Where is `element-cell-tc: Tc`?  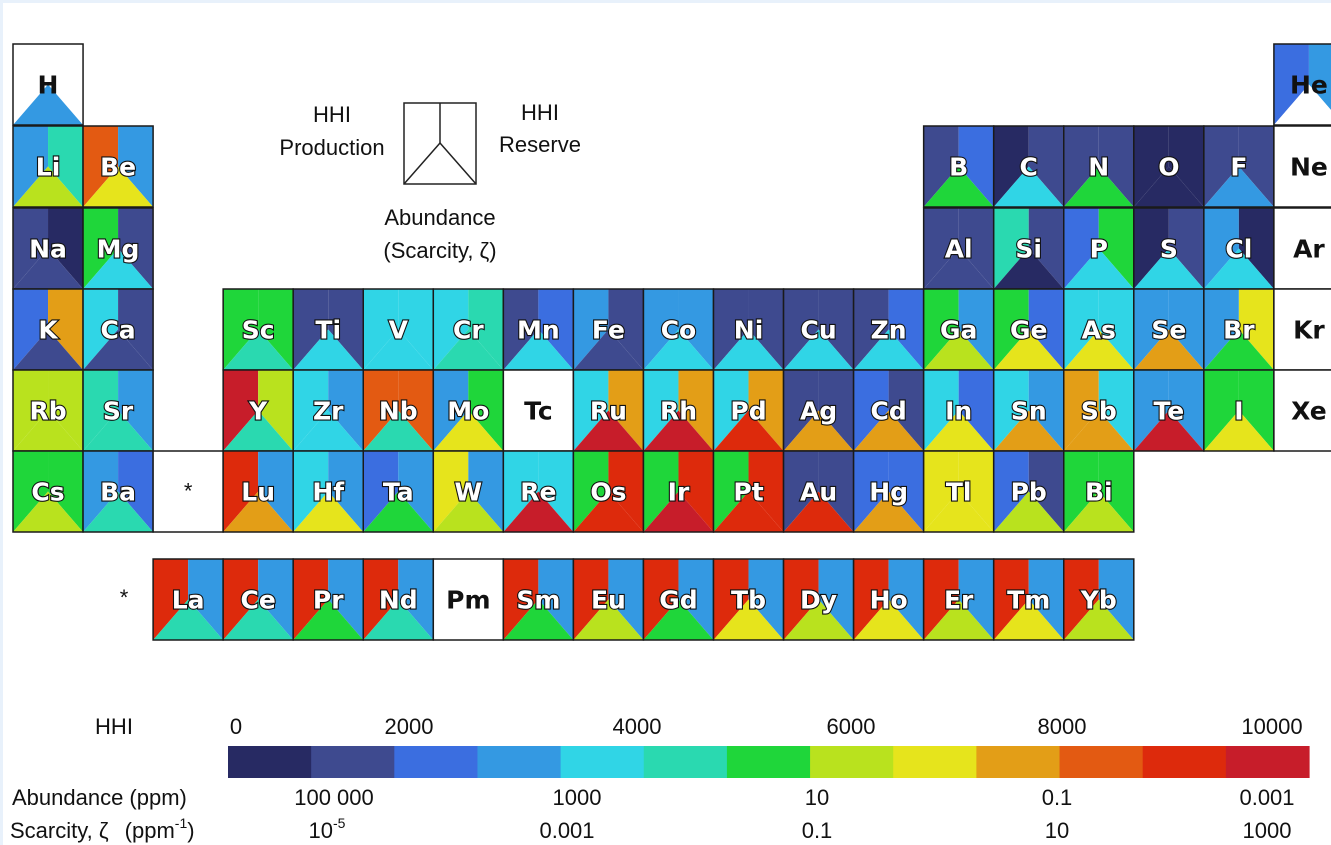
element-cell-tc: Tc is located at coordinates (538, 410).